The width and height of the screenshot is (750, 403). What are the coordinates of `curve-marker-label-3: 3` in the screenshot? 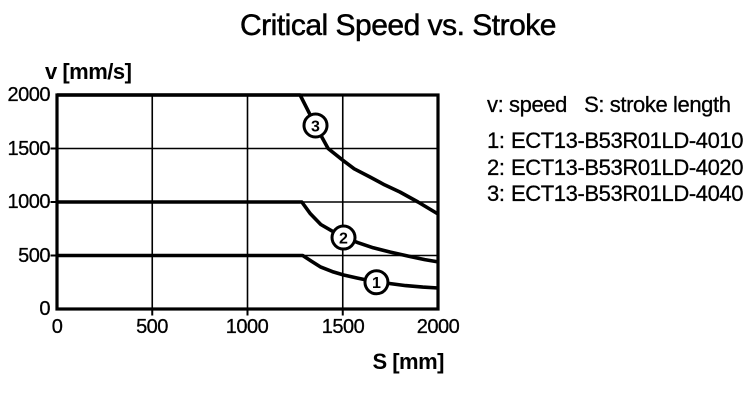 It's located at (315, 126).